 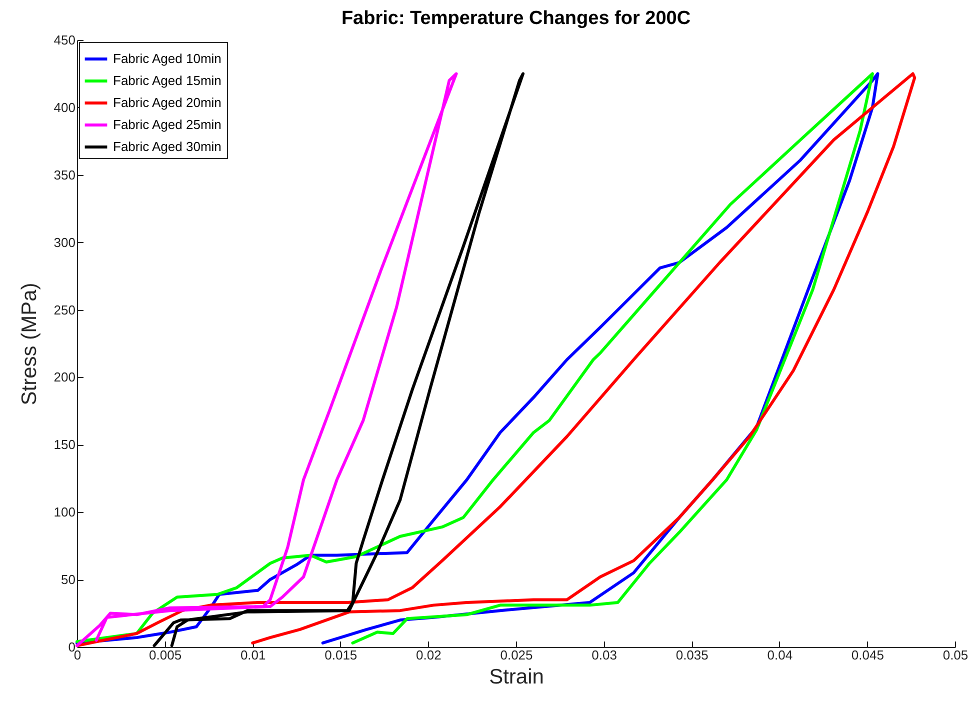 What do you see at coordinates (167, 80) in the screenshot?
I see `legend-label: Fabric Aged 15min` at bounding box center [167, 80].